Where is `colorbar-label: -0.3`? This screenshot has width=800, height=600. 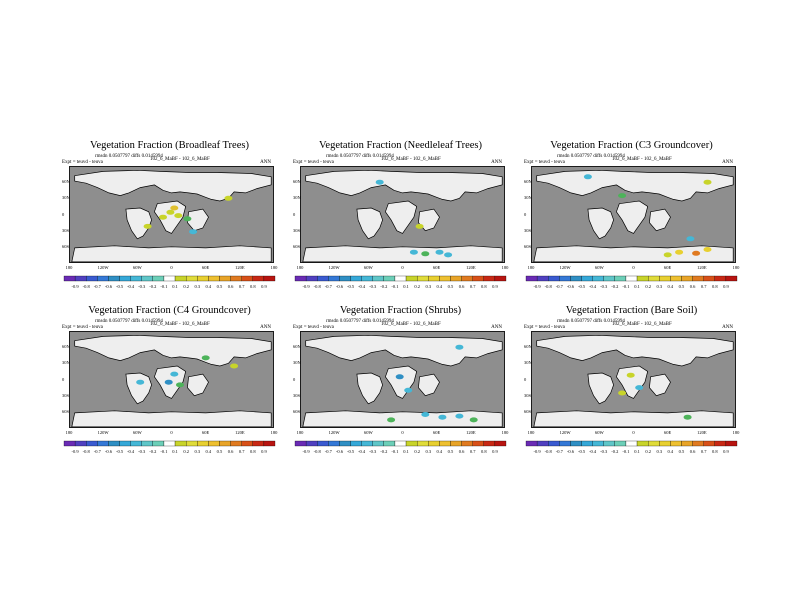
colorbar-label: -0.3 is located at coordinates (604, 451).